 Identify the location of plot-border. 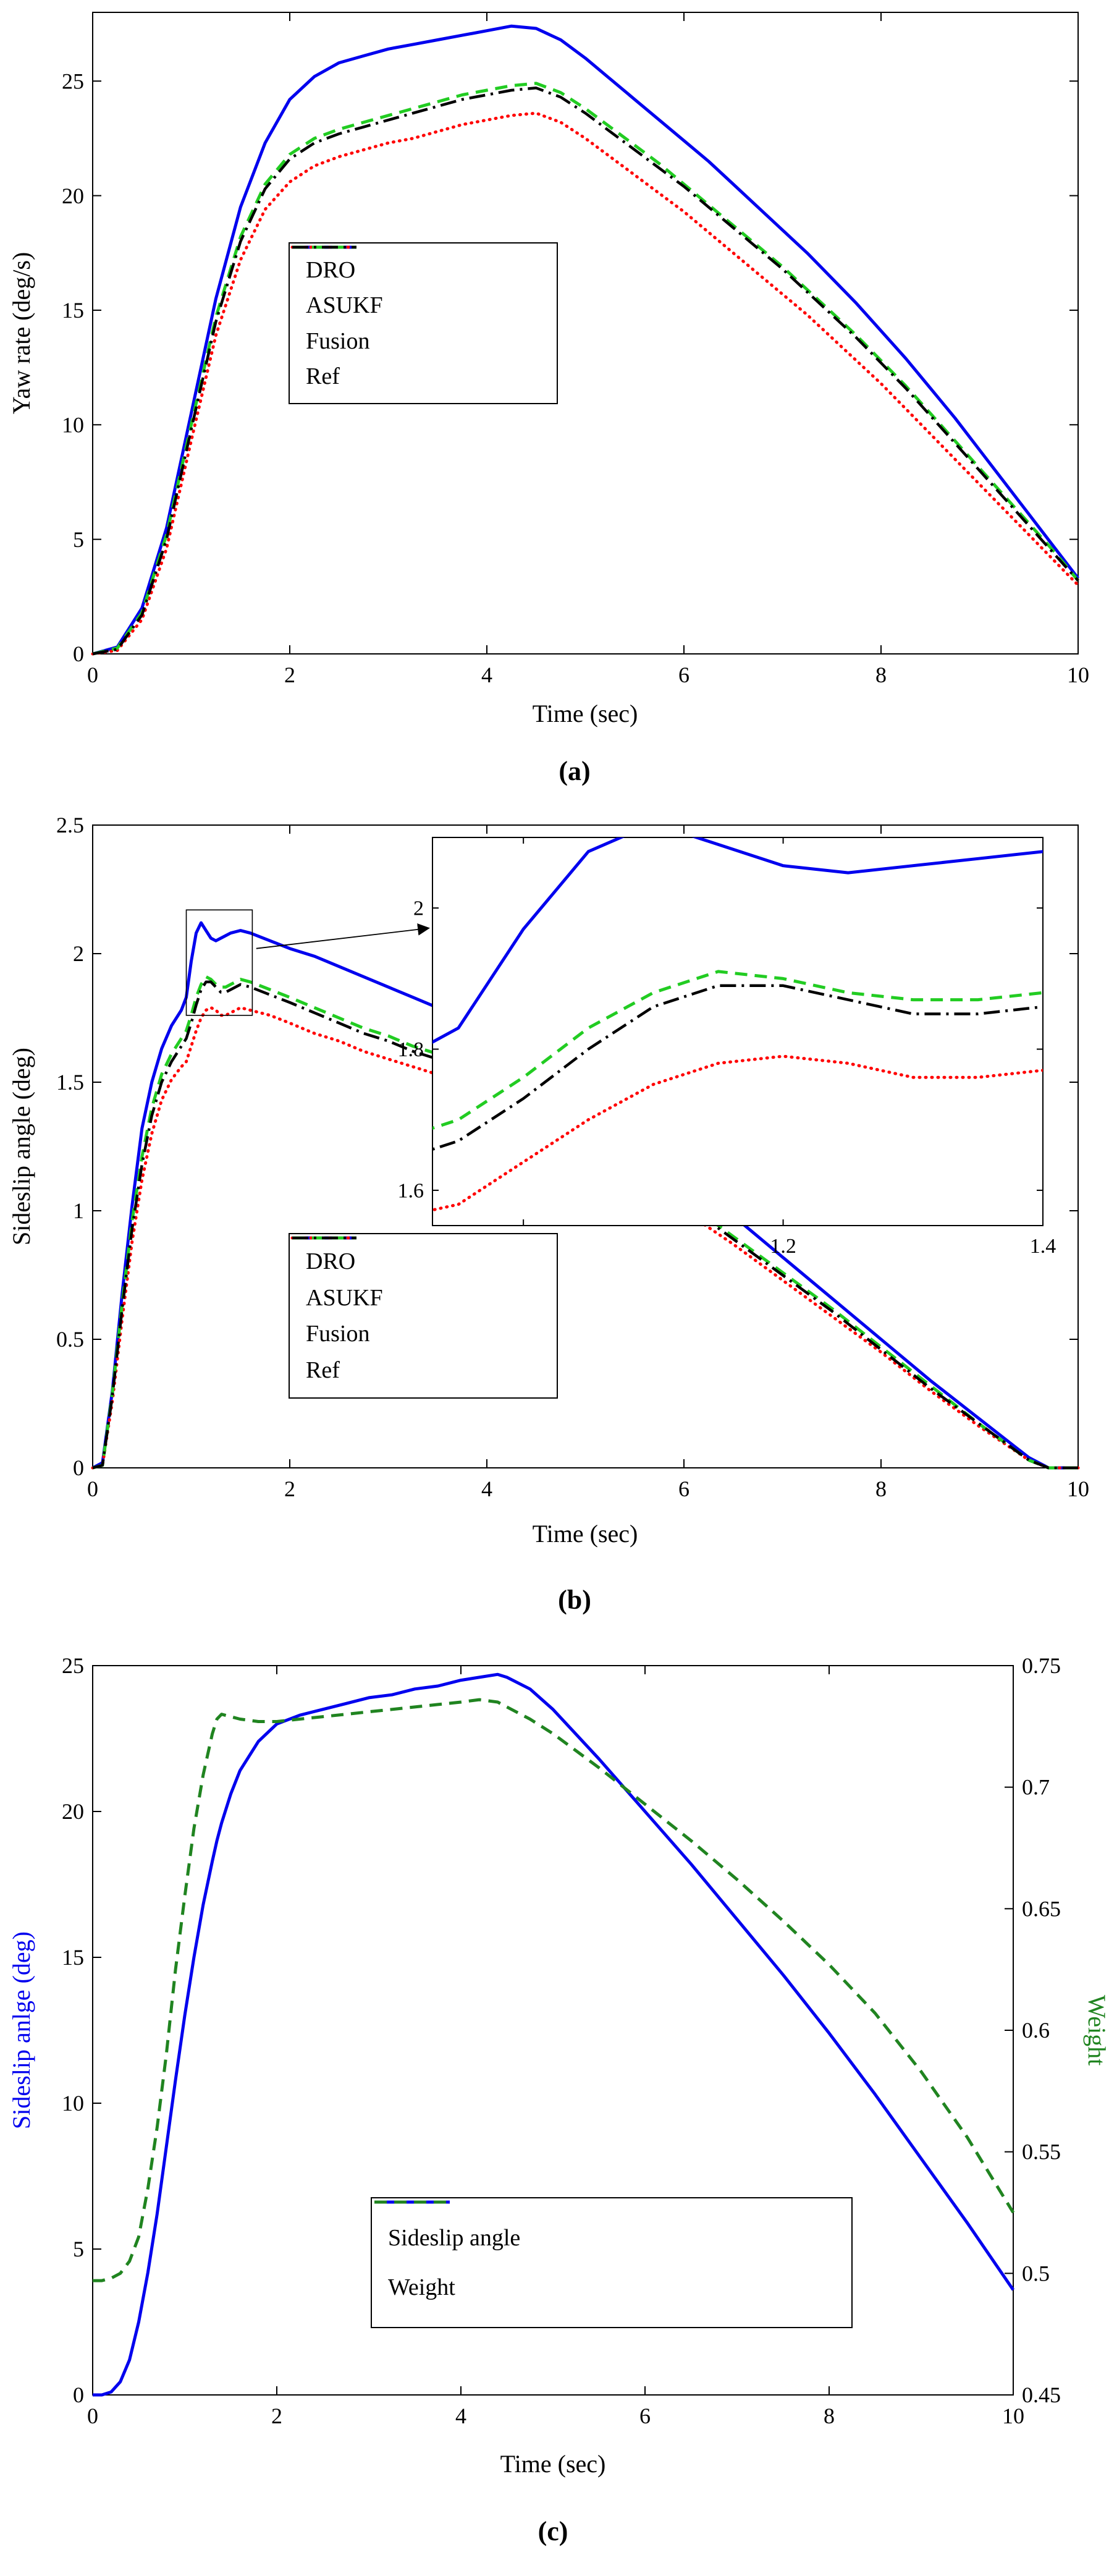
(738, 1031).